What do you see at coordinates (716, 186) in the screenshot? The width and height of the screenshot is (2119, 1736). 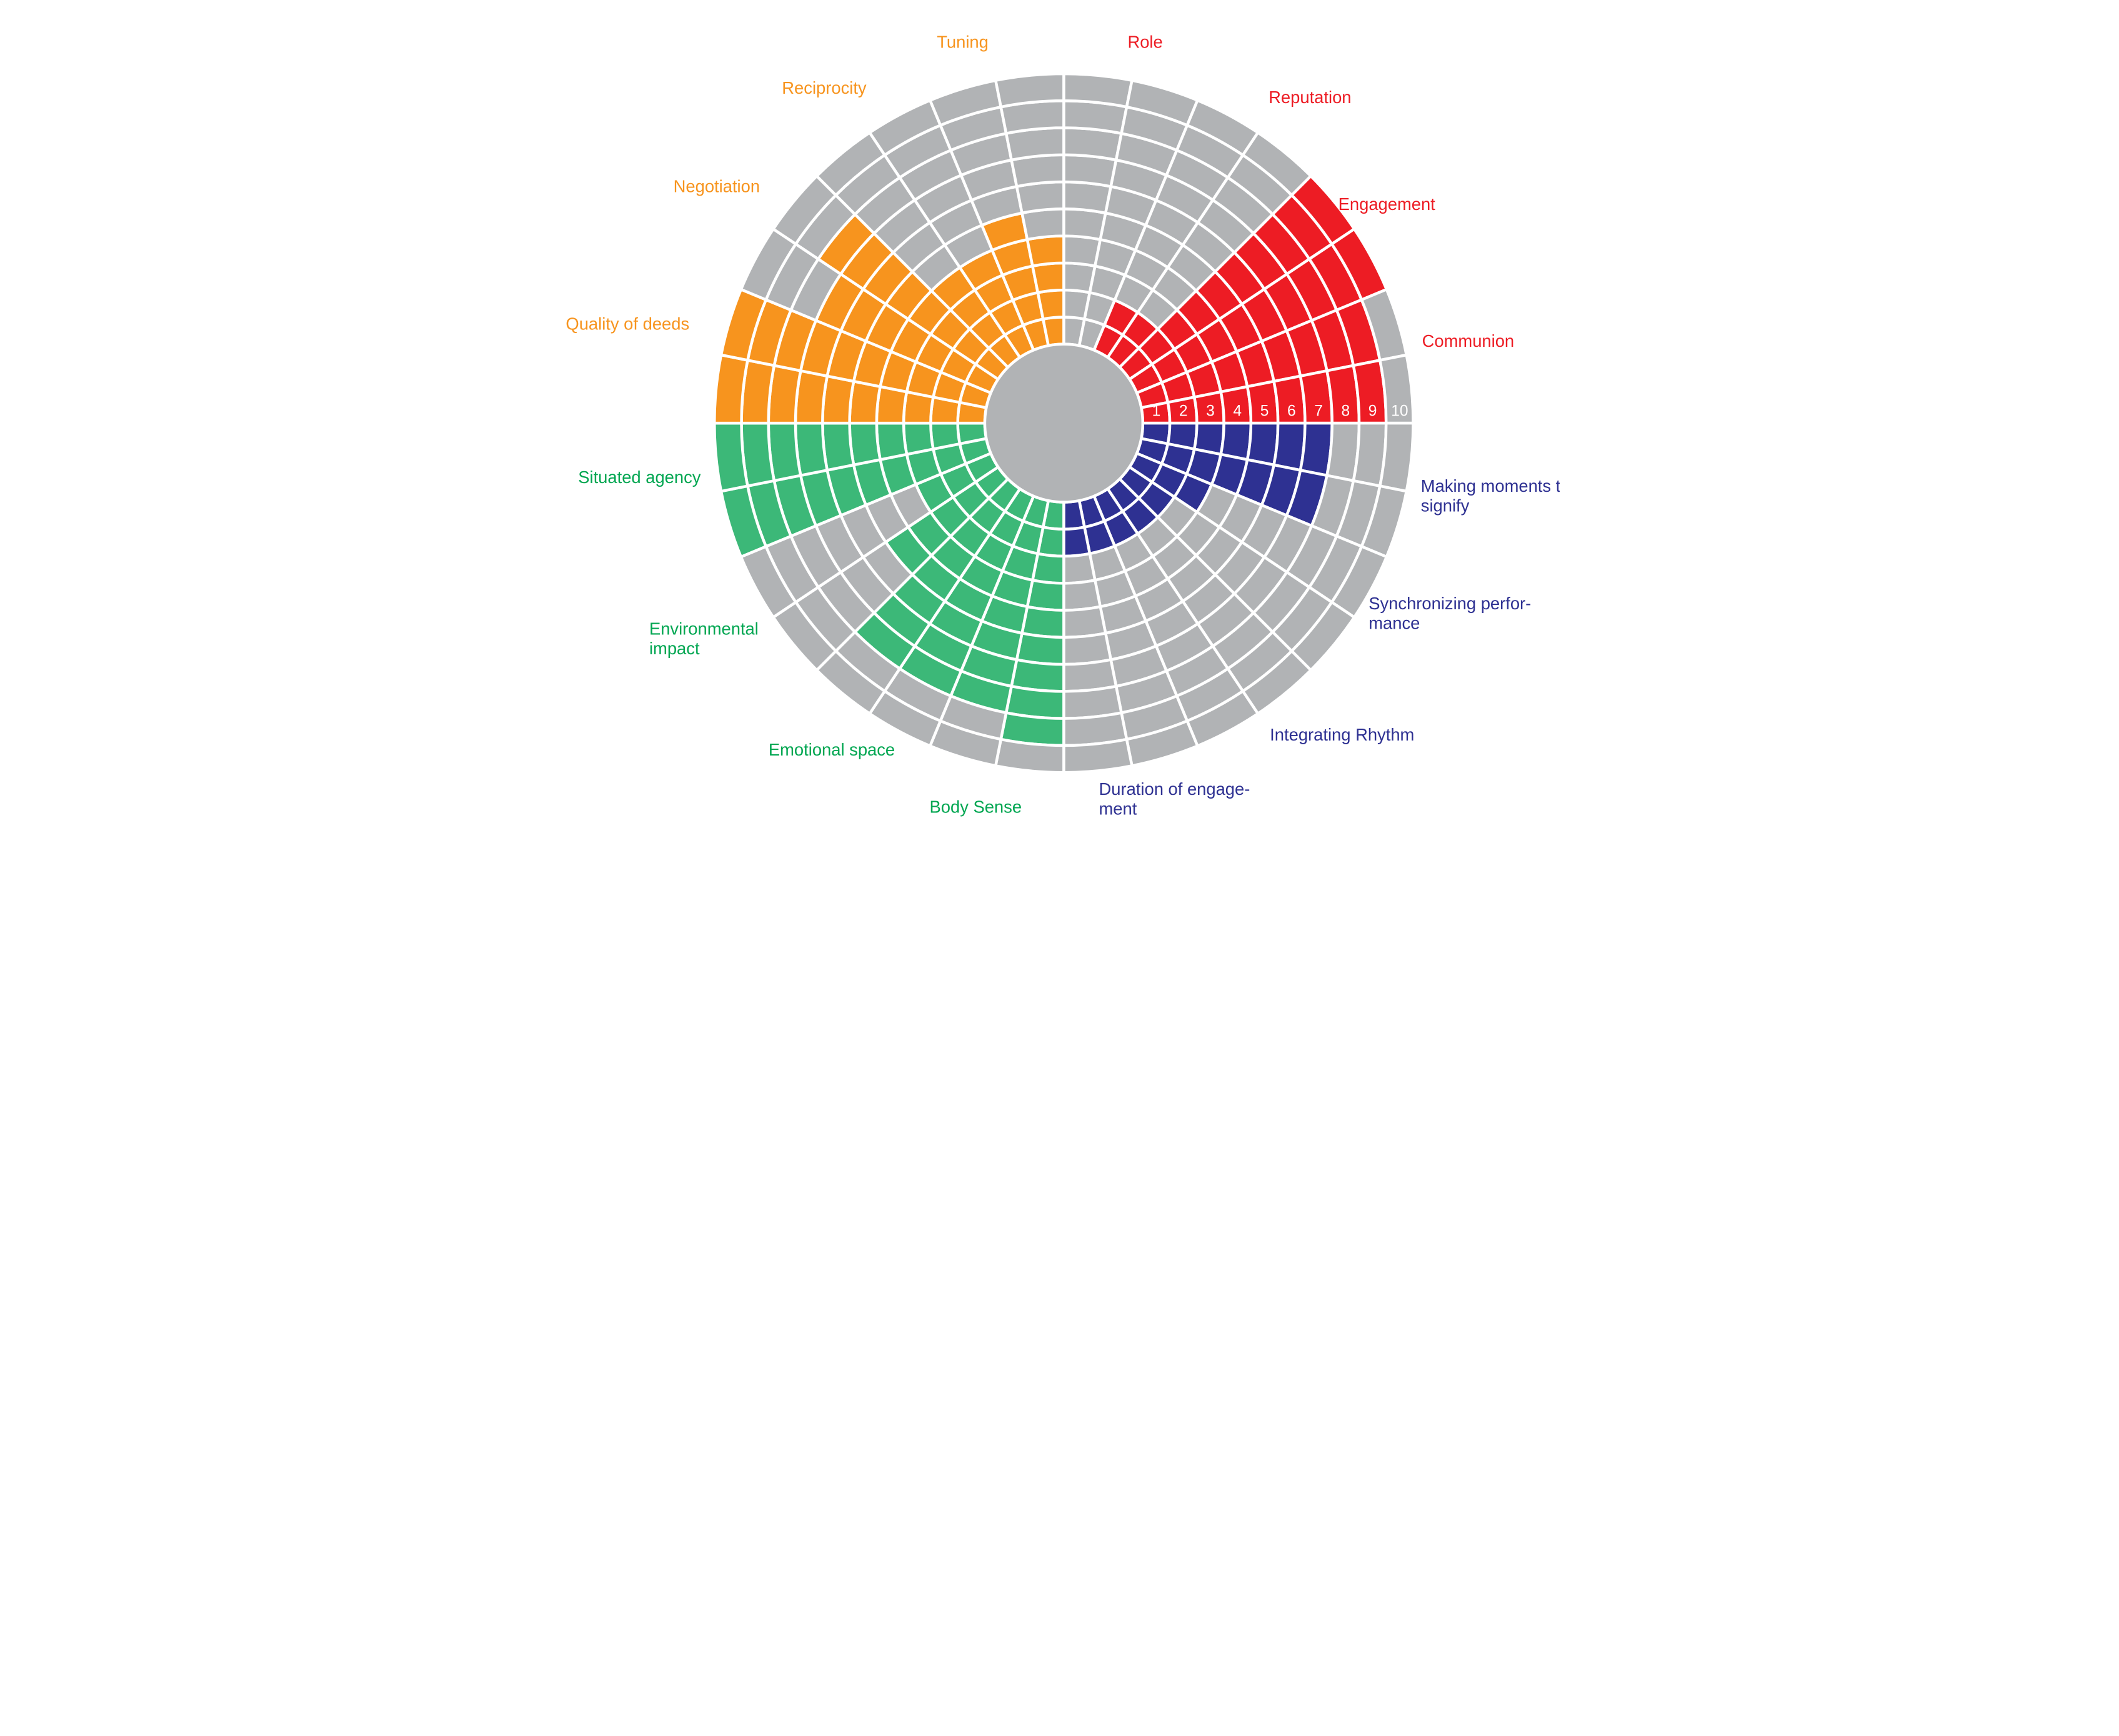 I see `sector-label-negotiation: Negotiation` at bounding box center [716, 186].